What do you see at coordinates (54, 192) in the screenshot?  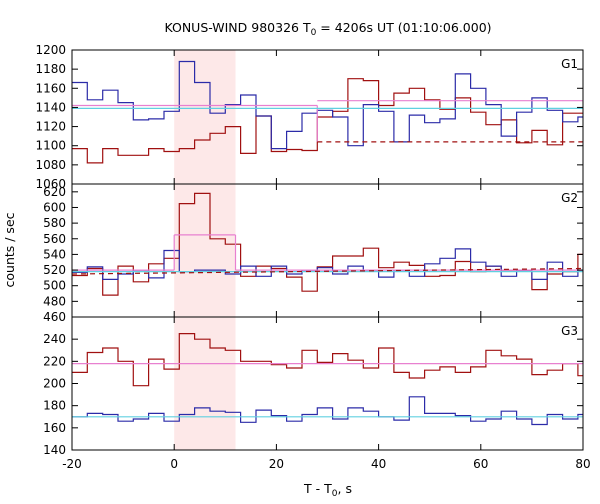 I see `y-tick-label: 620` at bounding box center [54, 192].